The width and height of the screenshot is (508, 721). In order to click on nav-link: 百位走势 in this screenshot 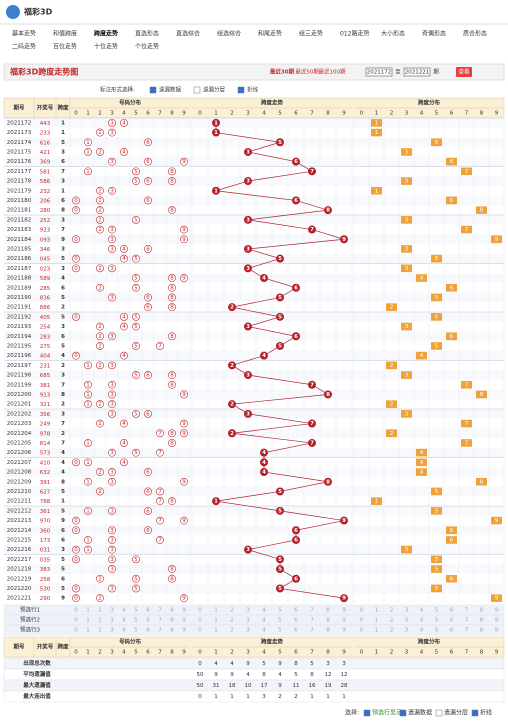, I will do `click(65, 47)`.